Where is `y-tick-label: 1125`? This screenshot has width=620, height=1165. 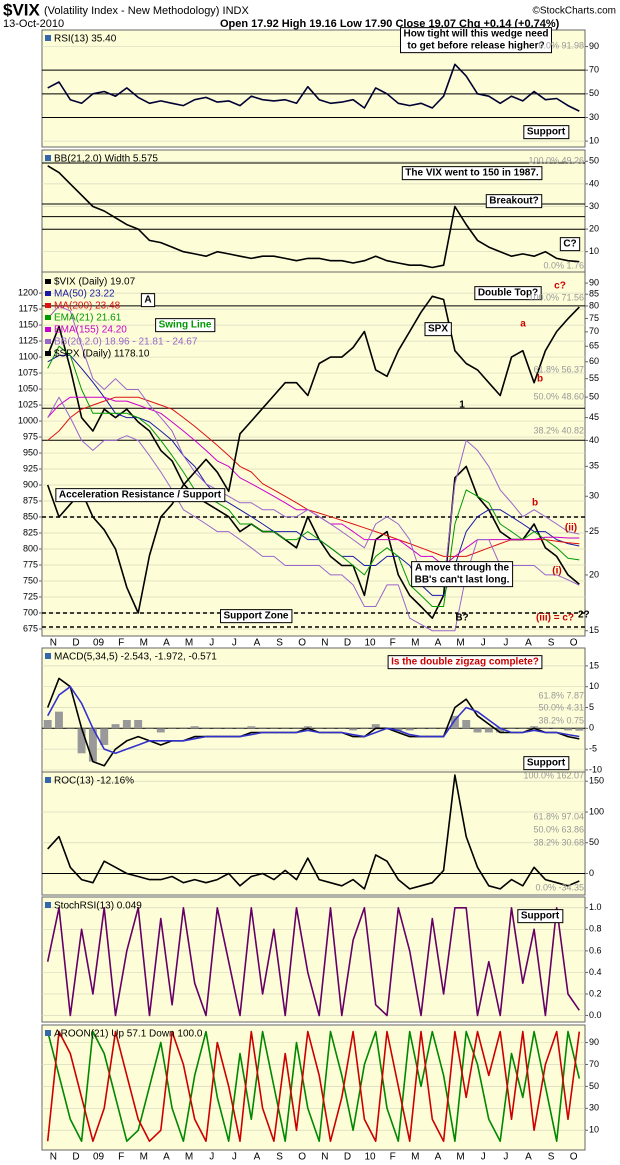 y-tick-label: 1125 is located at coordinates (28, 340).